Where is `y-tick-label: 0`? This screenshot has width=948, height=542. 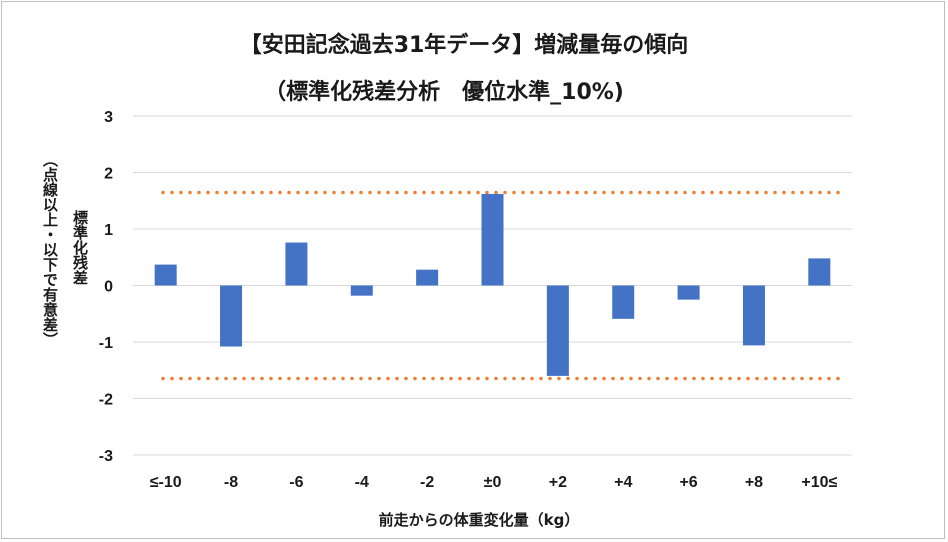
y-tick-label: 0 is located at coordinates (108, 287).